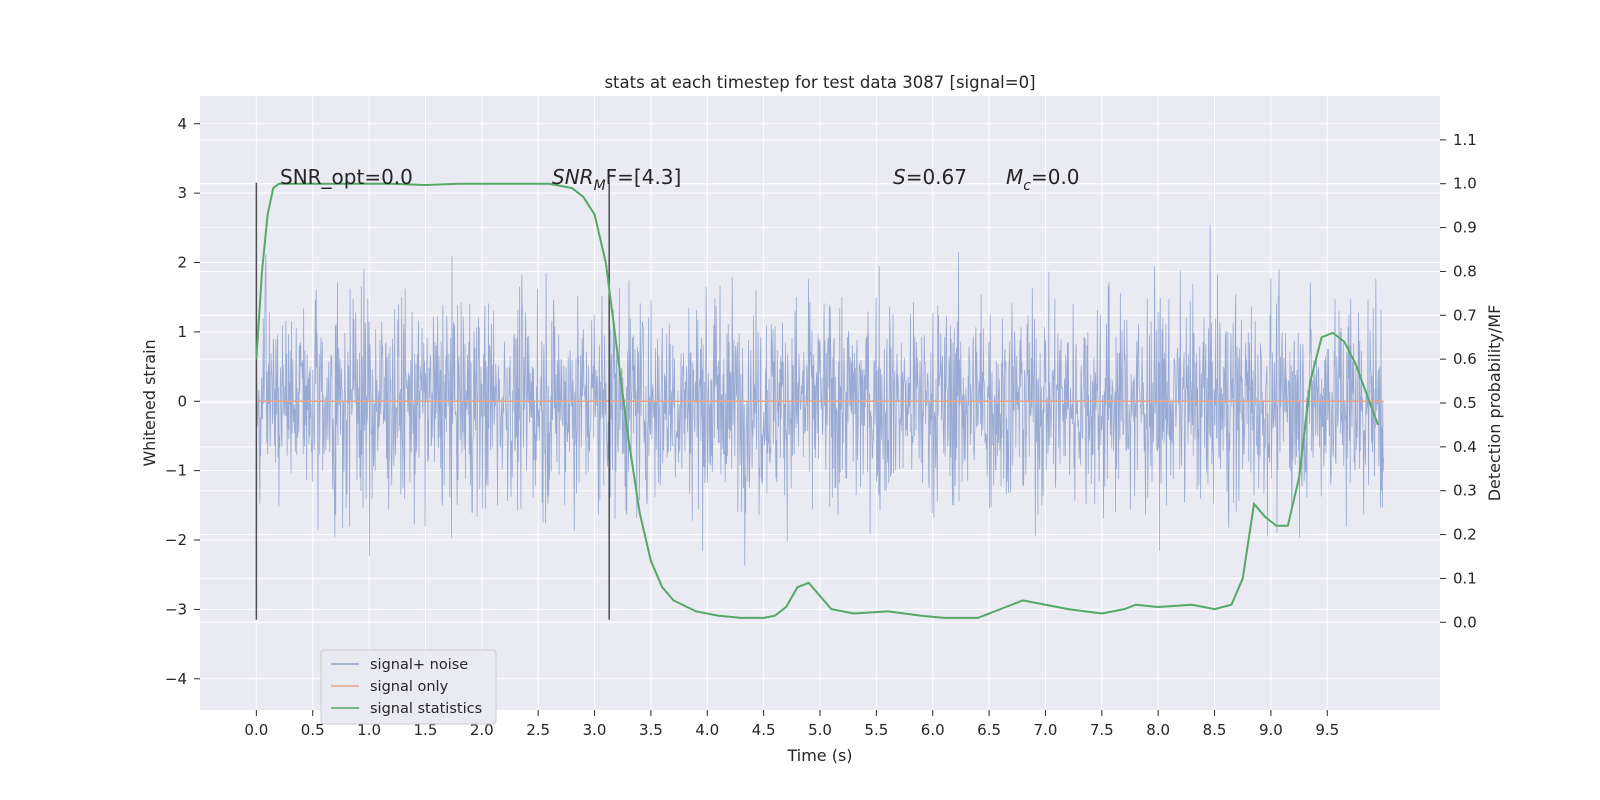  Describe the element at coordinates (1458, 381) in the screenshot. I see `y-right-axis-ticks: 1.1 1.0 0.9 0.8 0.7 0.6 0.5 0.4 0.3 0.2 0.1 0.0` at that location.